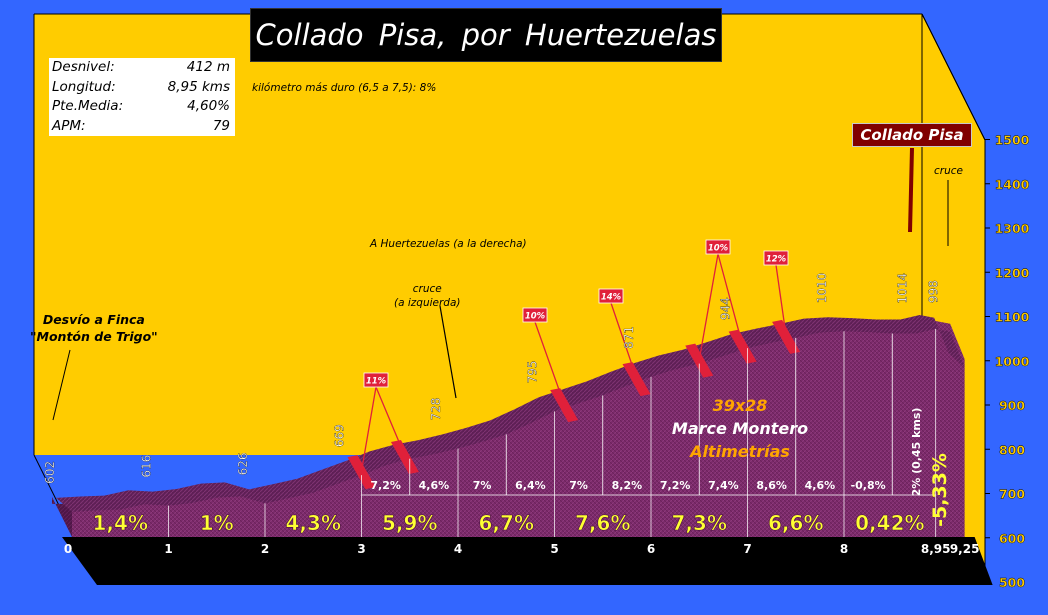  What do you see at coordinates (916, 452) in the screenshot?
I see `half-km-gradient-label: 2% (0,45 kms)` at bounding box center [916, 452].